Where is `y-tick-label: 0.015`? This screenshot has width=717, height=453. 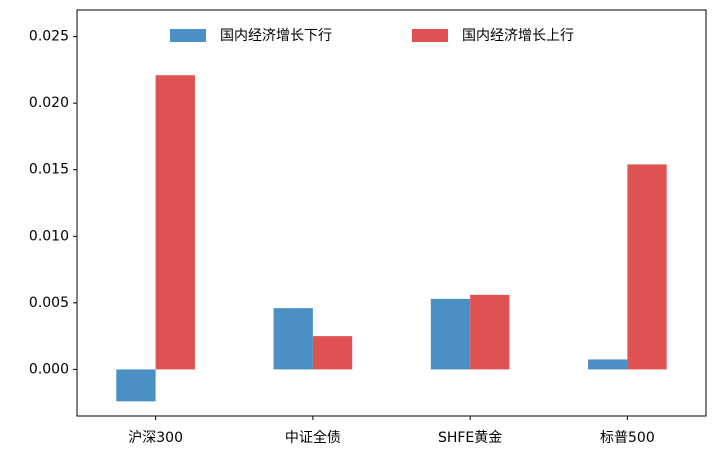
y-tick-label: 0.015 is located at coordinates (49, 170).